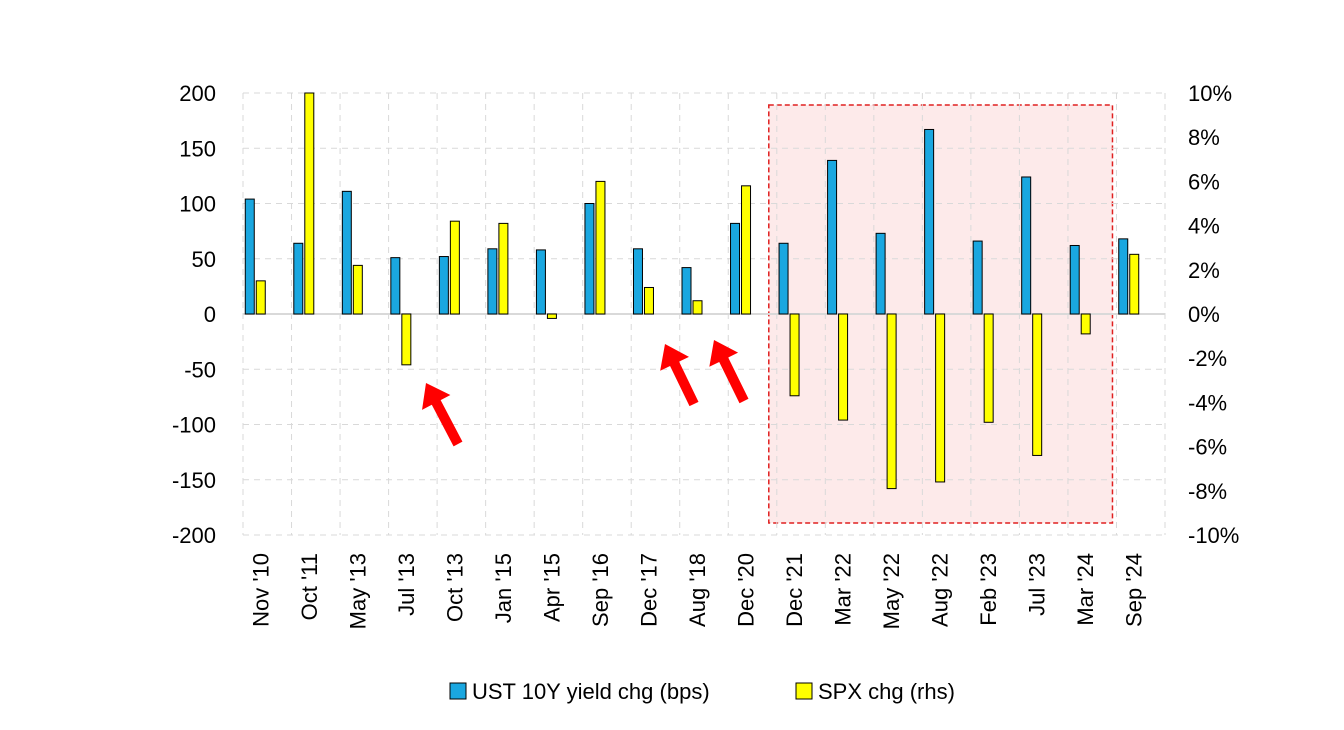  Describe the element at coordinates (551, 587) in the screenshot. I see `x-tick-label: Apr '15` at that location.